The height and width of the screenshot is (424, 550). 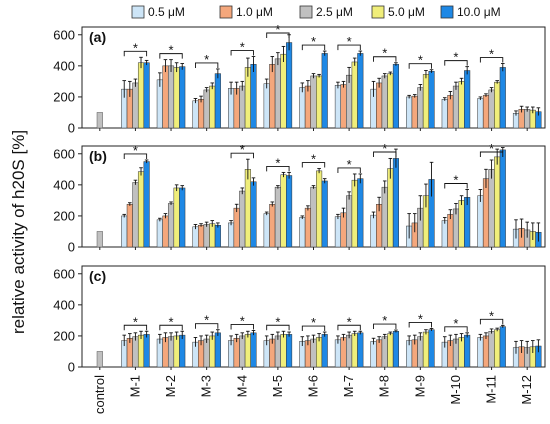 I want to click on bar-M-5-s0, so click(x=266, y=230).